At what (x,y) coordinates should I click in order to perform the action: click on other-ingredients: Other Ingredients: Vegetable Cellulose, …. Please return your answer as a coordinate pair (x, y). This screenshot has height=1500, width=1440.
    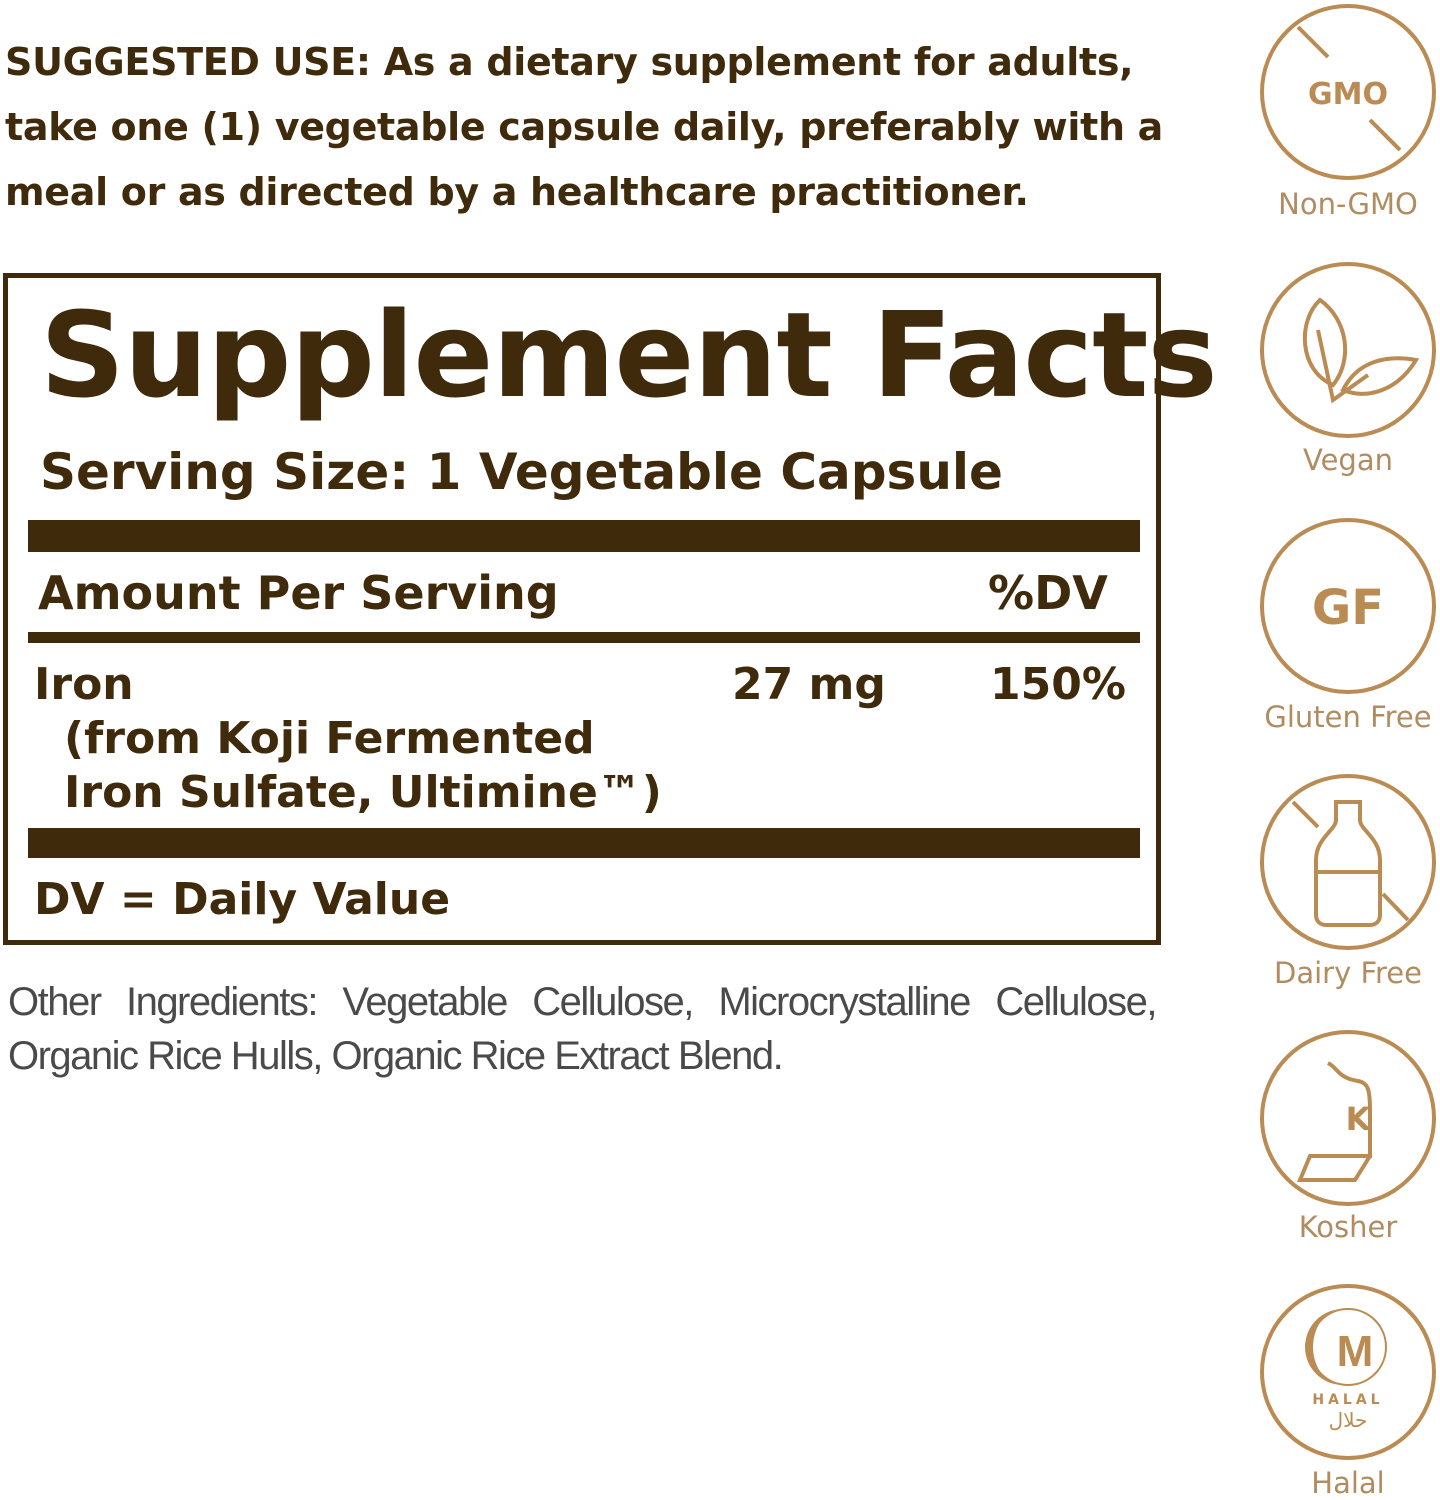
    Looking at the image, I should click on (583, 1029).